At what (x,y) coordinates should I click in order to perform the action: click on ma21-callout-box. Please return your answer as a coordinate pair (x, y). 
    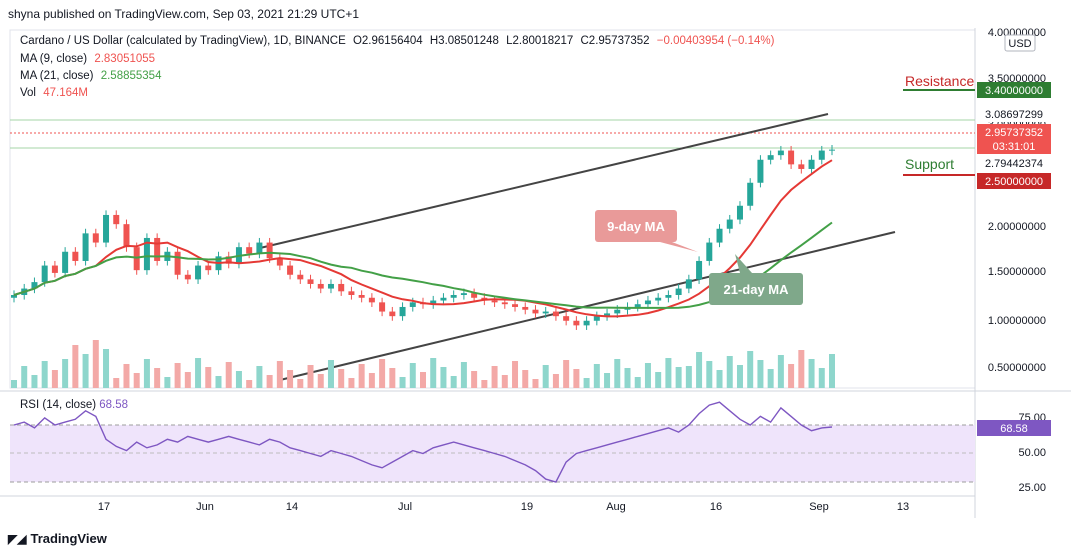
    Looking at the image, I should click on (756, 289).